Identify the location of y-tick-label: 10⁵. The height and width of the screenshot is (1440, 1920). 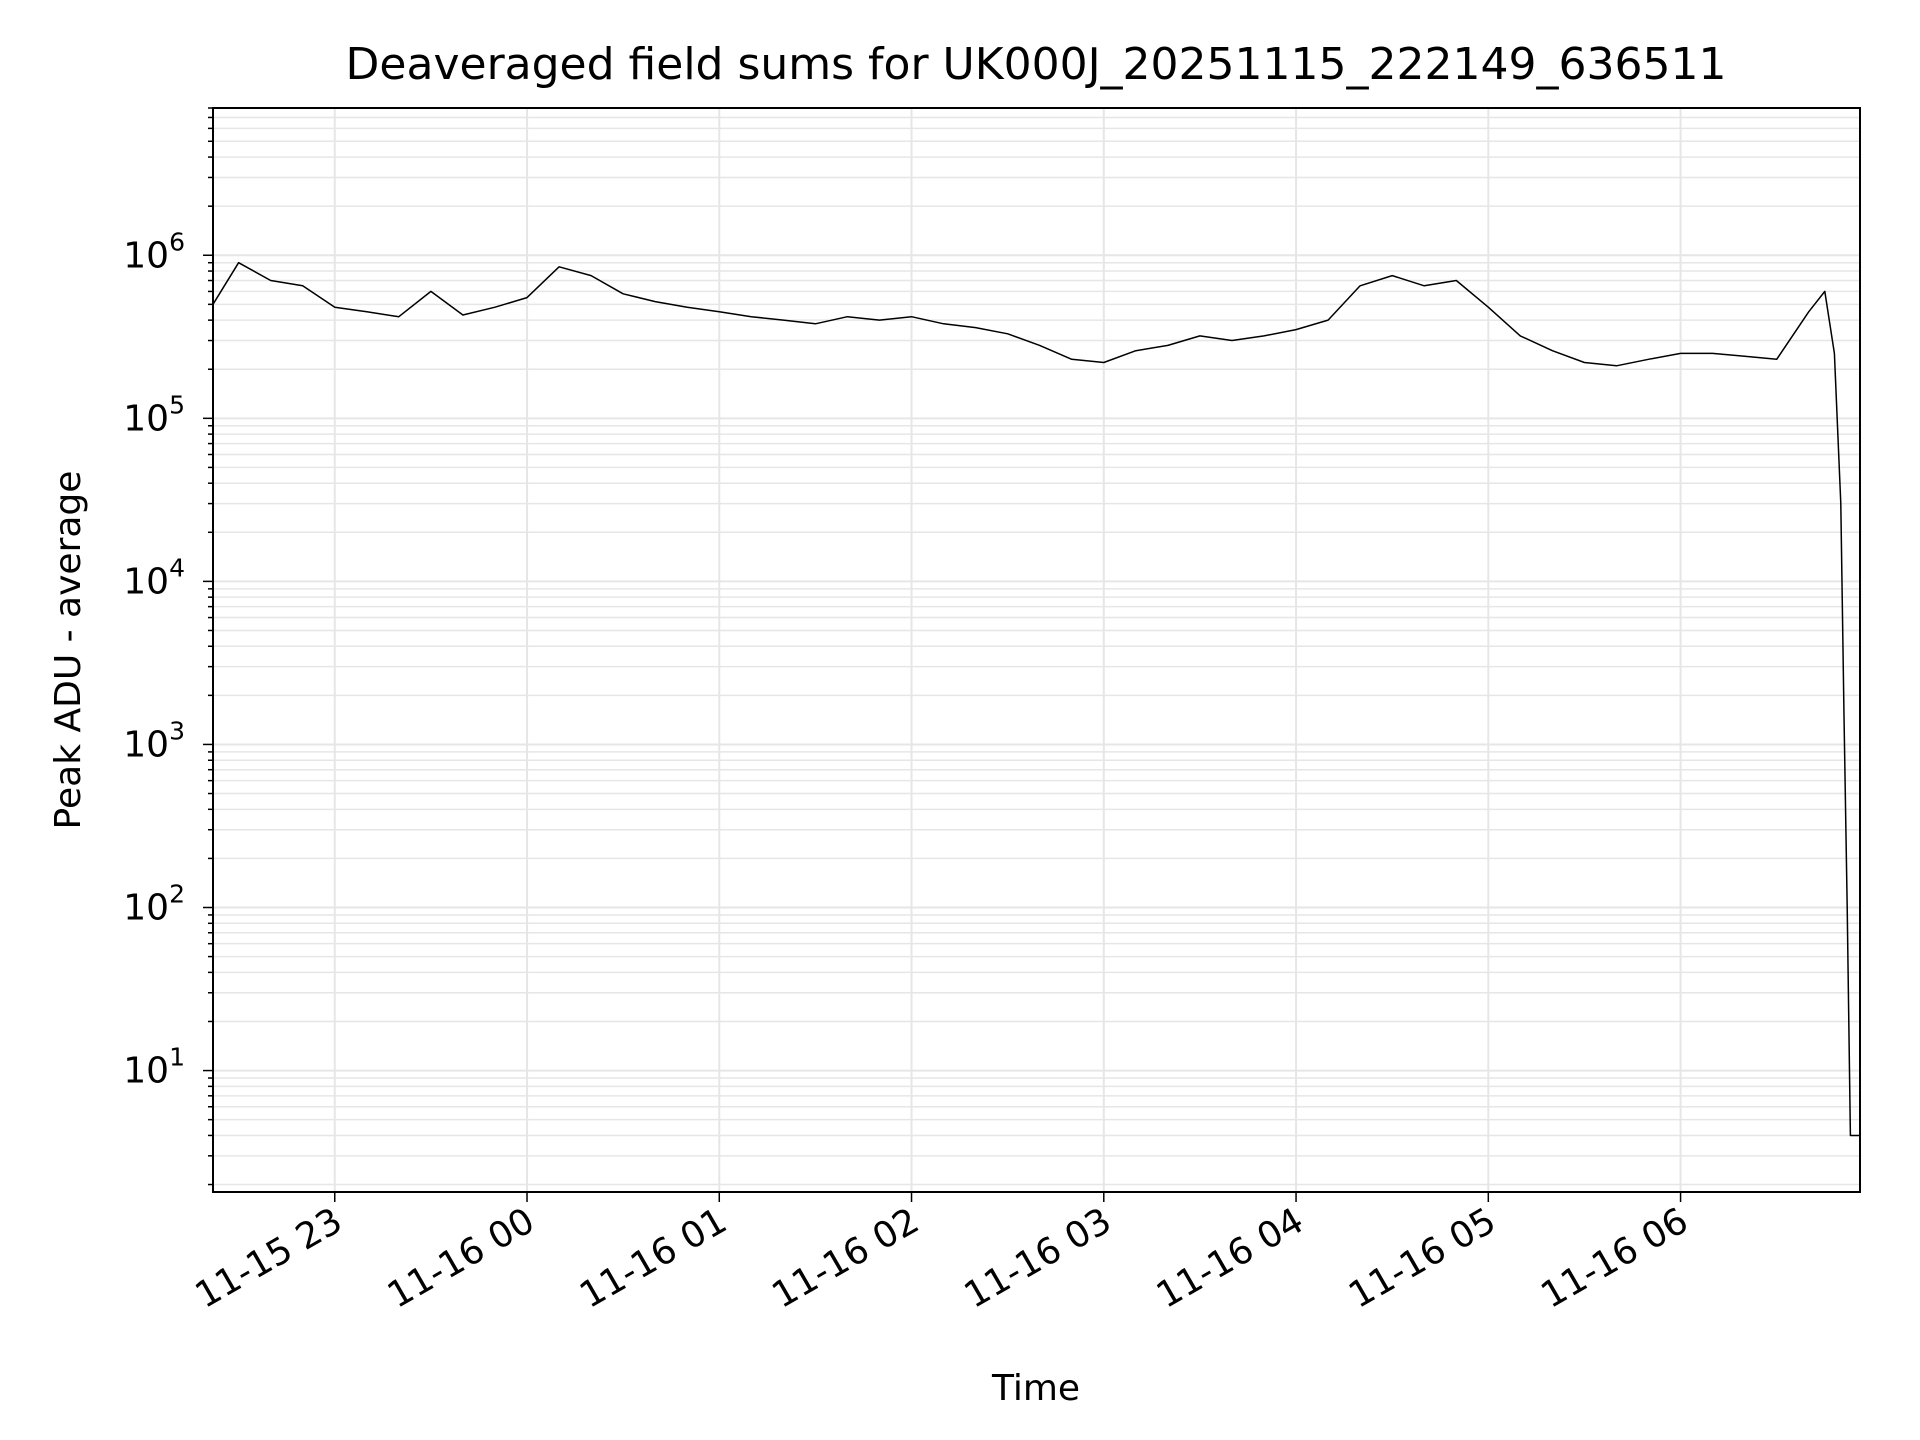
(154, 414).